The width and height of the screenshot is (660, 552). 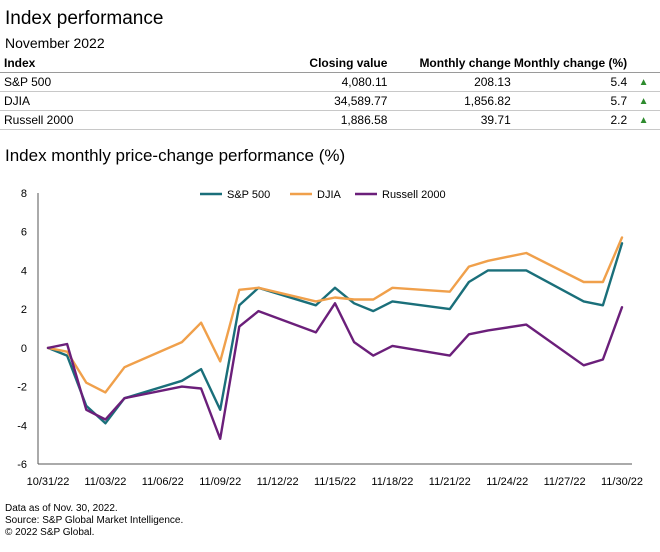 What do you see at coordinates (278, 482) in the screenshot?
I see `x-tick-label: 11/12/22` at bounding box center [278, 482].